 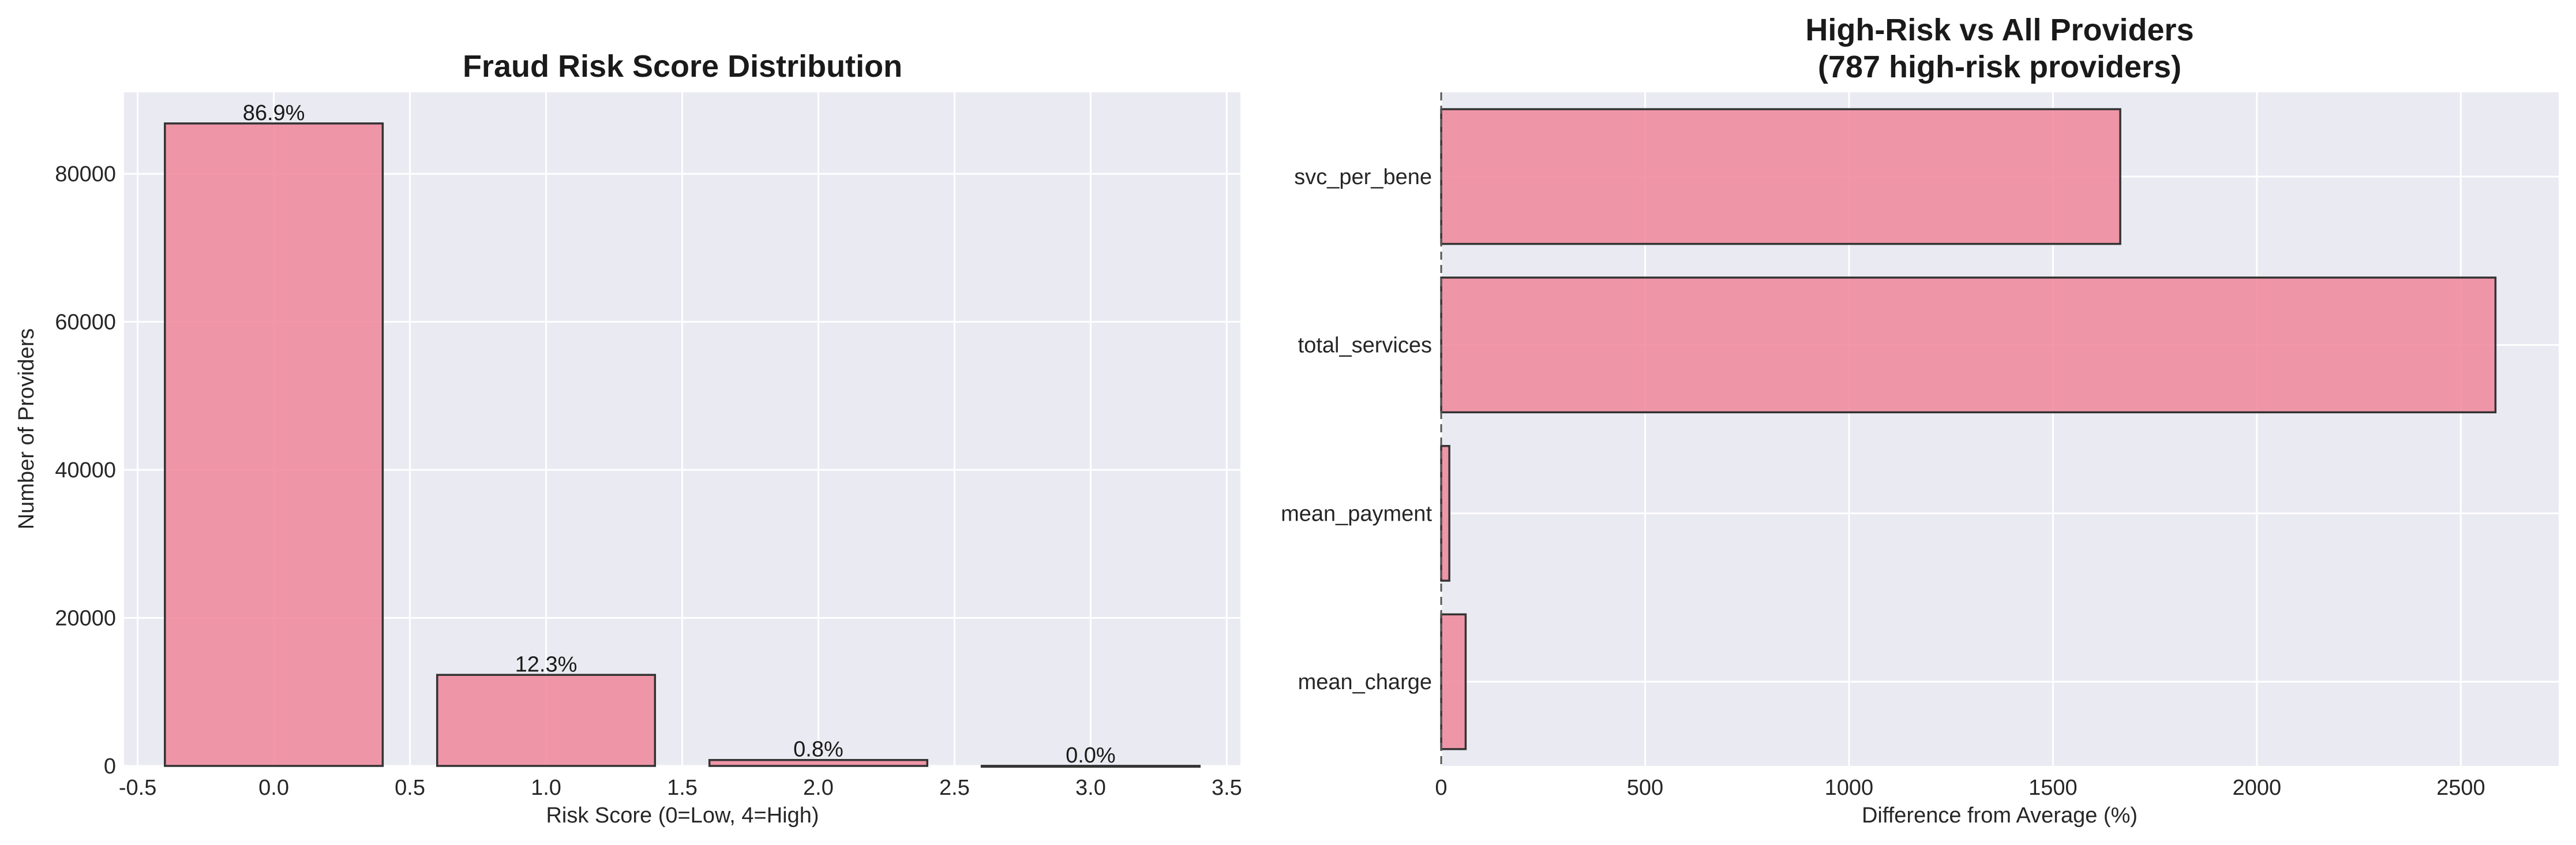 I want to click on x-tick-label: 1.0, so click(x=546, y=788).